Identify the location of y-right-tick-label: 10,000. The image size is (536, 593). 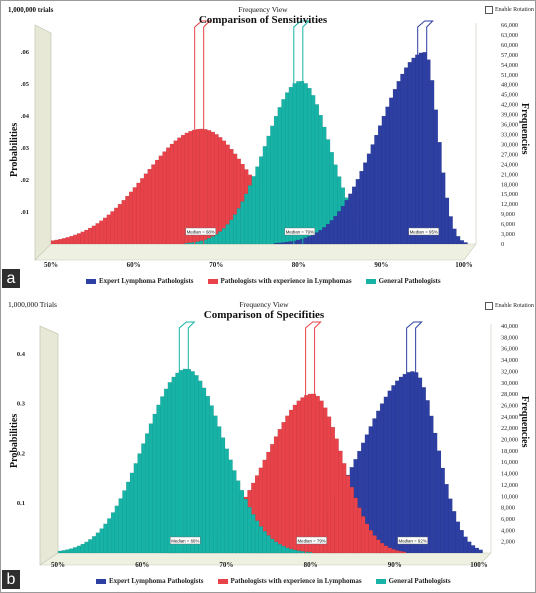
(509, 496).